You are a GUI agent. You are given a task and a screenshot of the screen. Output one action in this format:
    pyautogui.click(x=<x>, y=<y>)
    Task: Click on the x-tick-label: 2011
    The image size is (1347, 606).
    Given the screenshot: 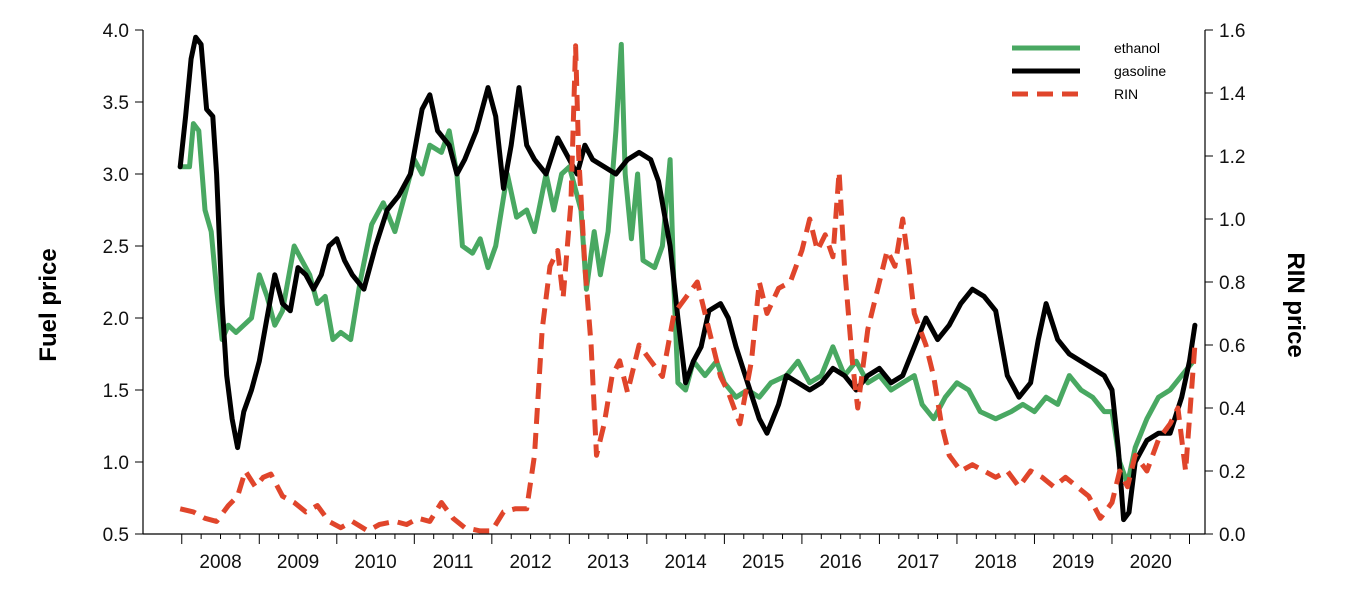 What is the action you would take?
    pyautogui.click(x=453, y=562)
    